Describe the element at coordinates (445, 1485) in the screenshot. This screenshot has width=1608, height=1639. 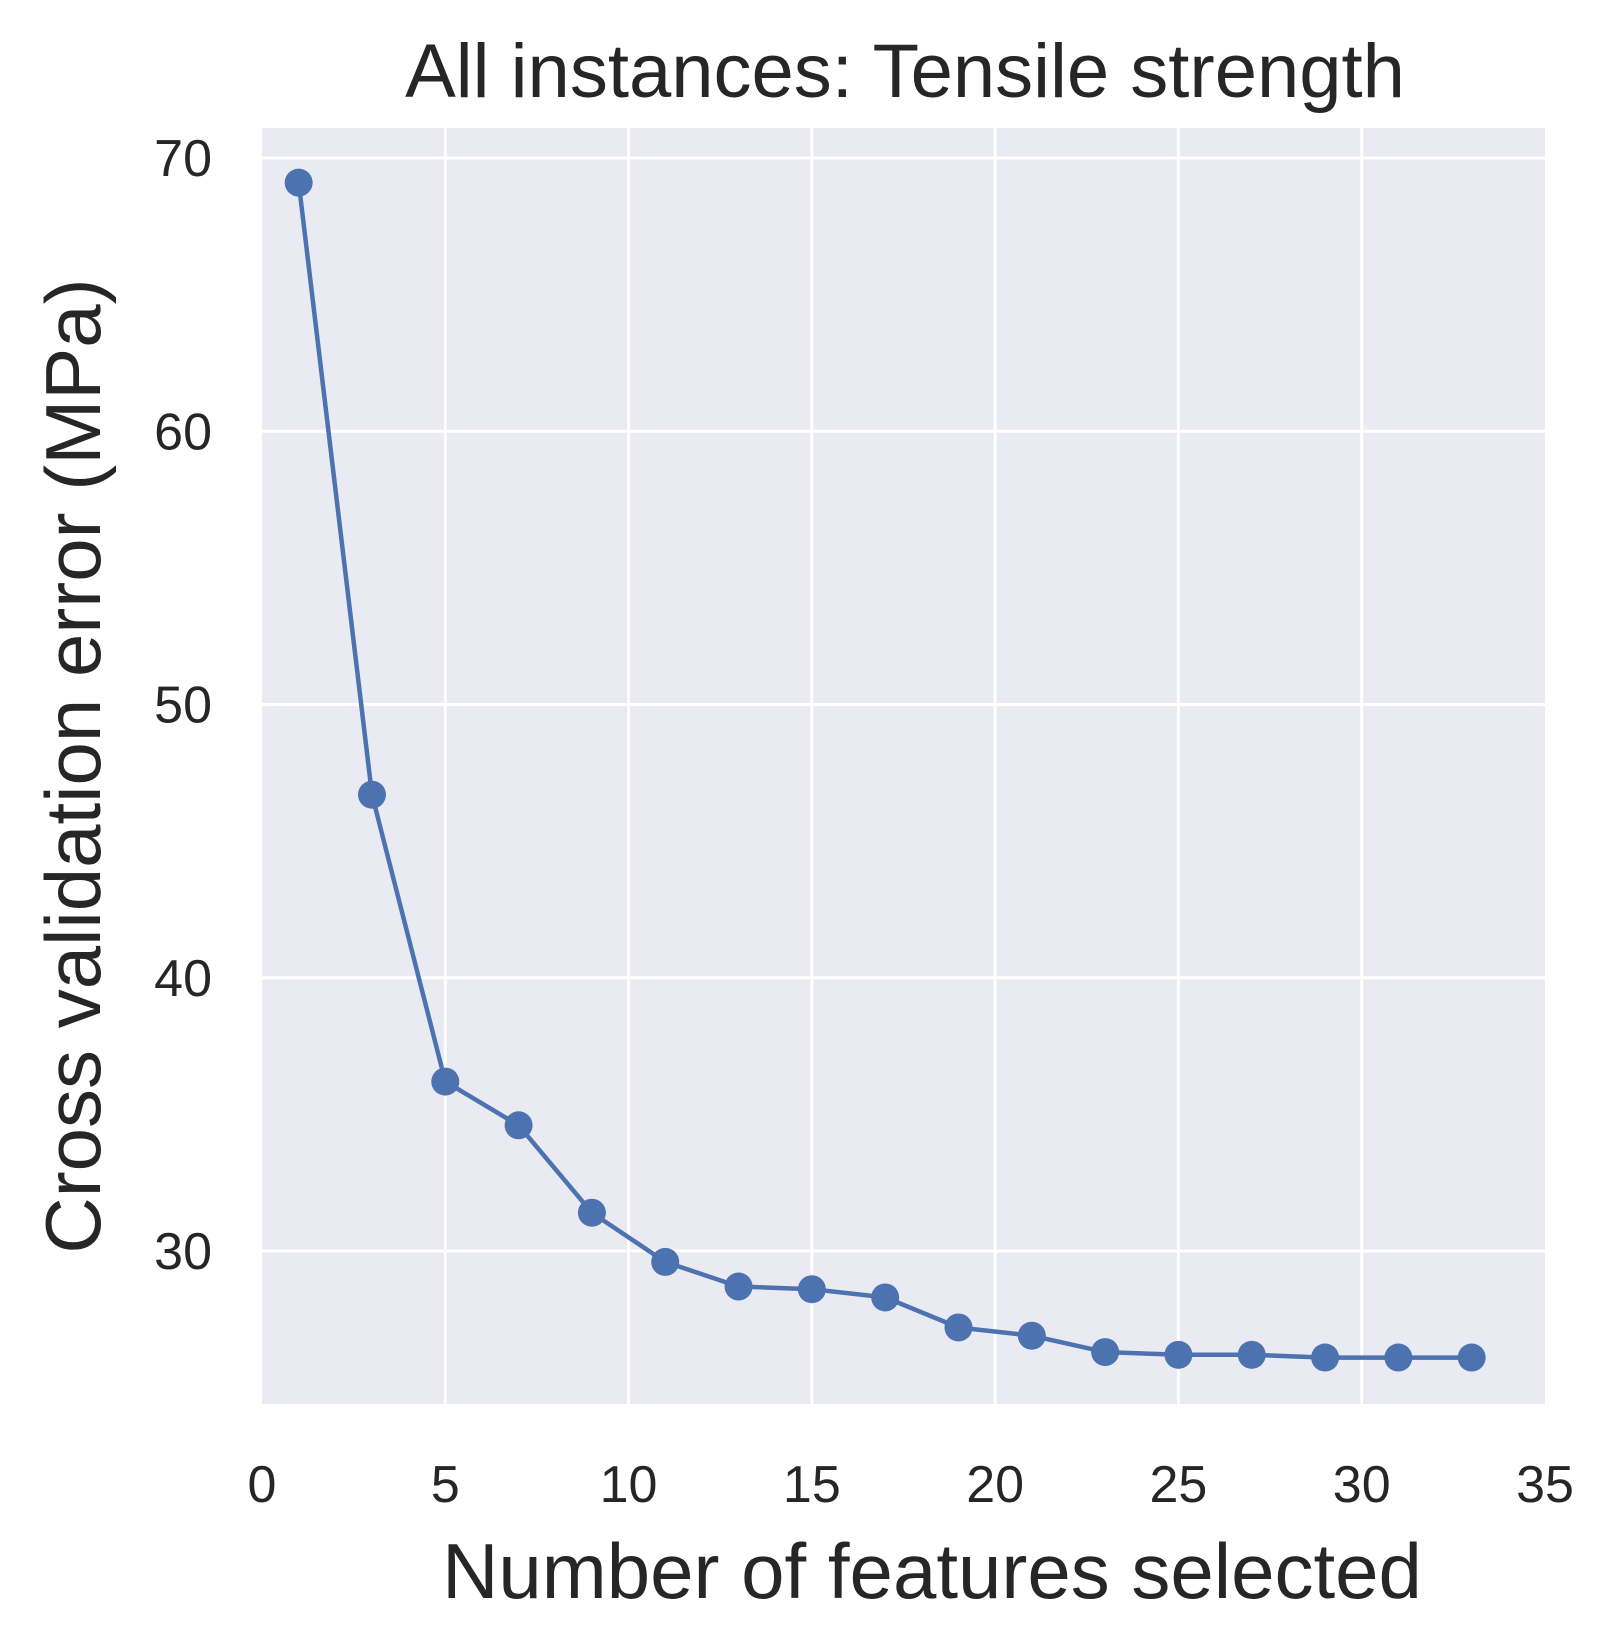
I see `x-tick-label: 5` at that location.